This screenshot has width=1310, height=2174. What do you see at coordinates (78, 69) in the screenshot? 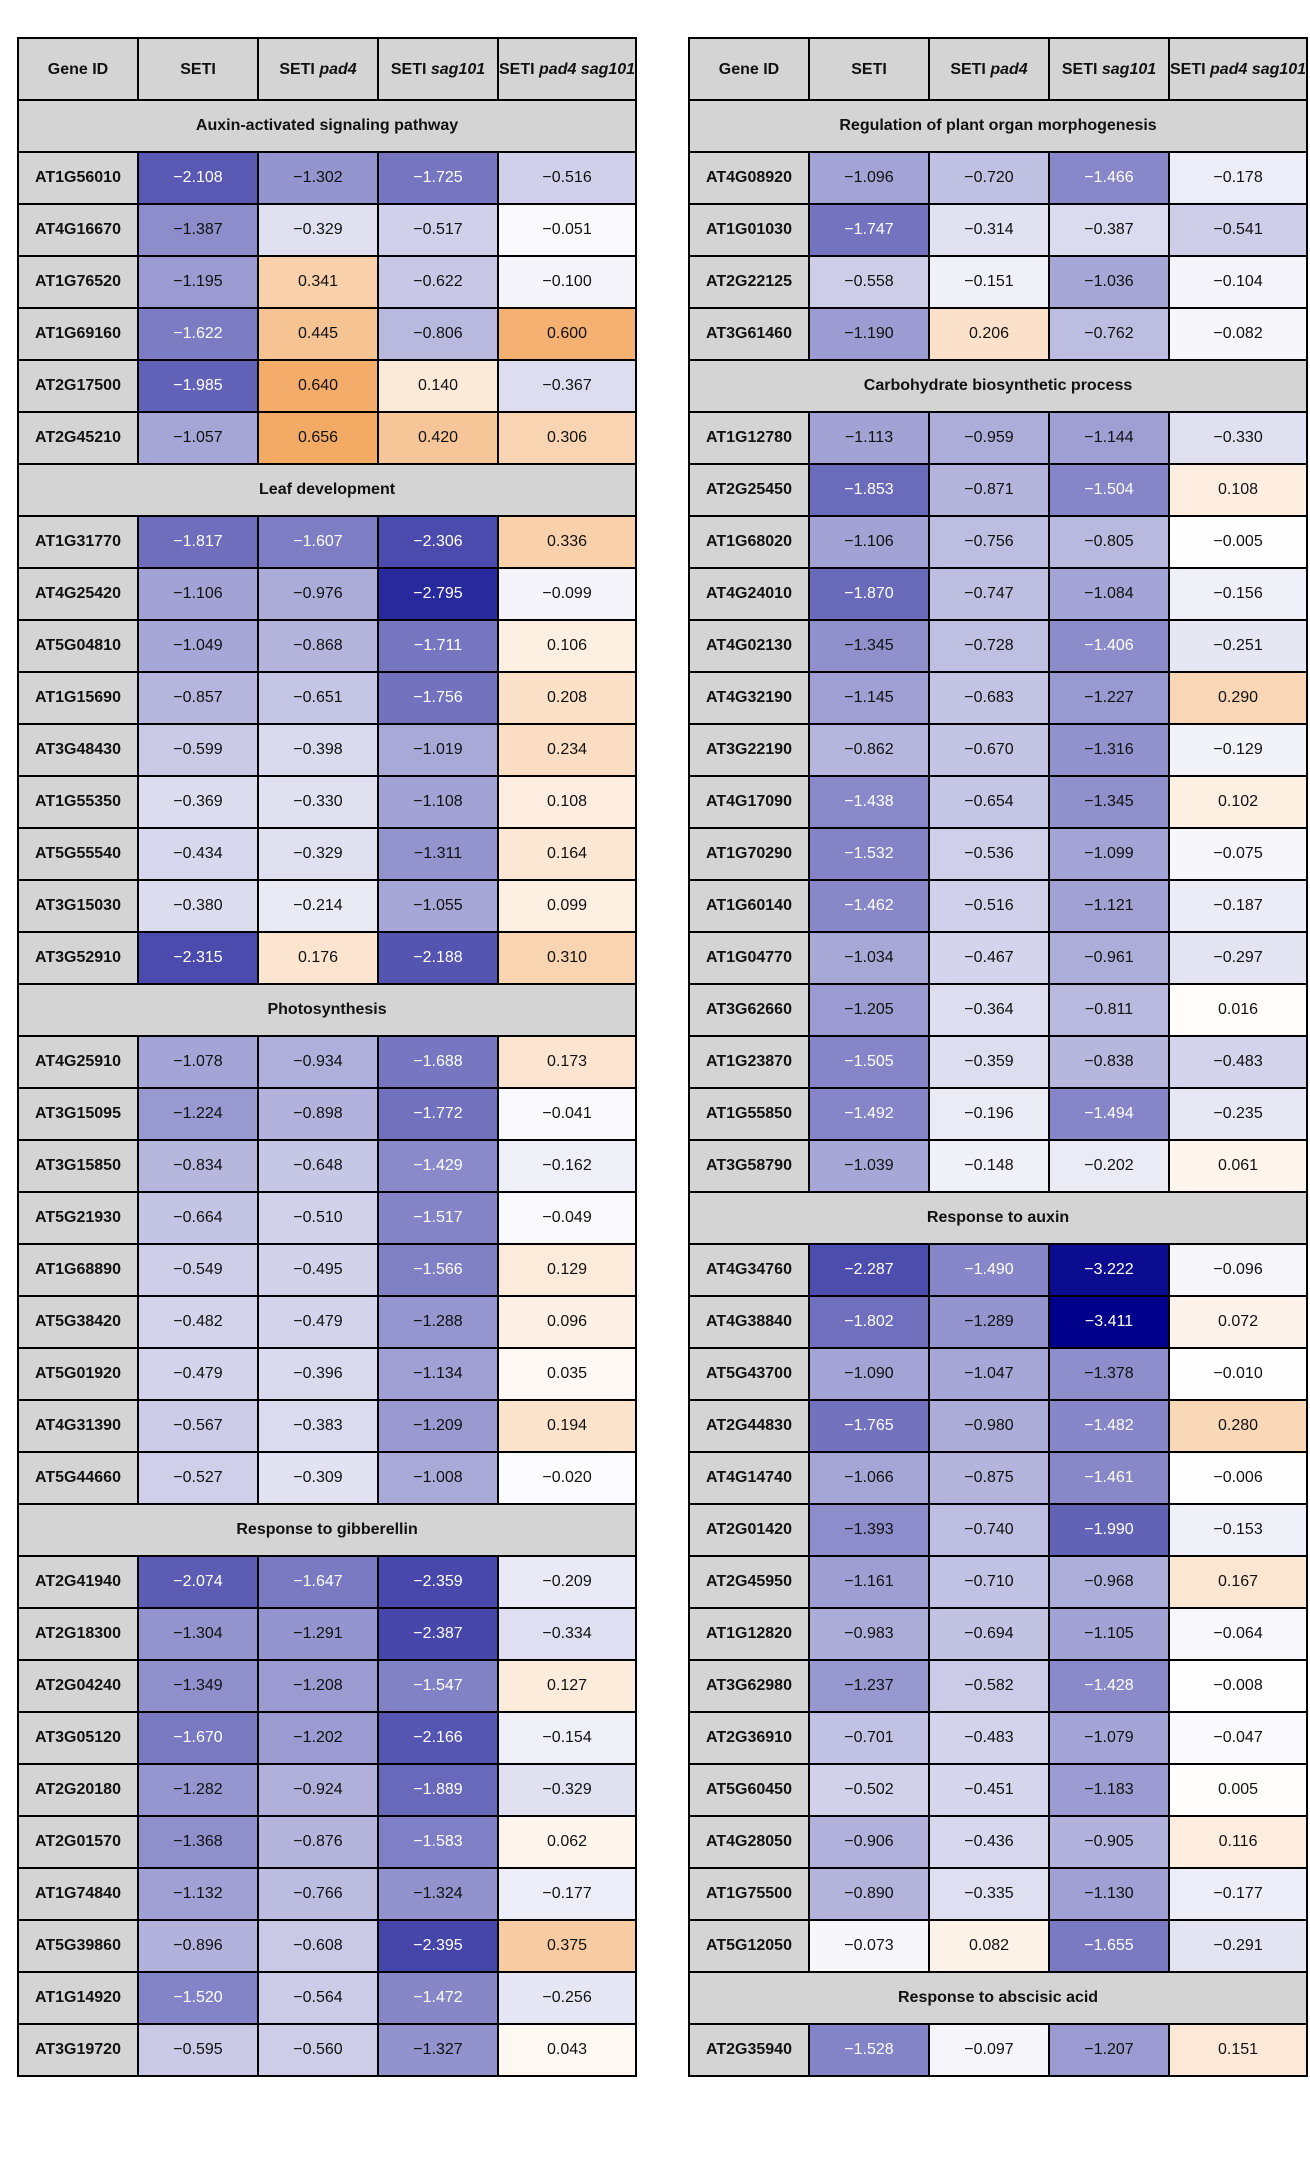
I see `column-header: Gene ID` at bounding box center [78, 69].